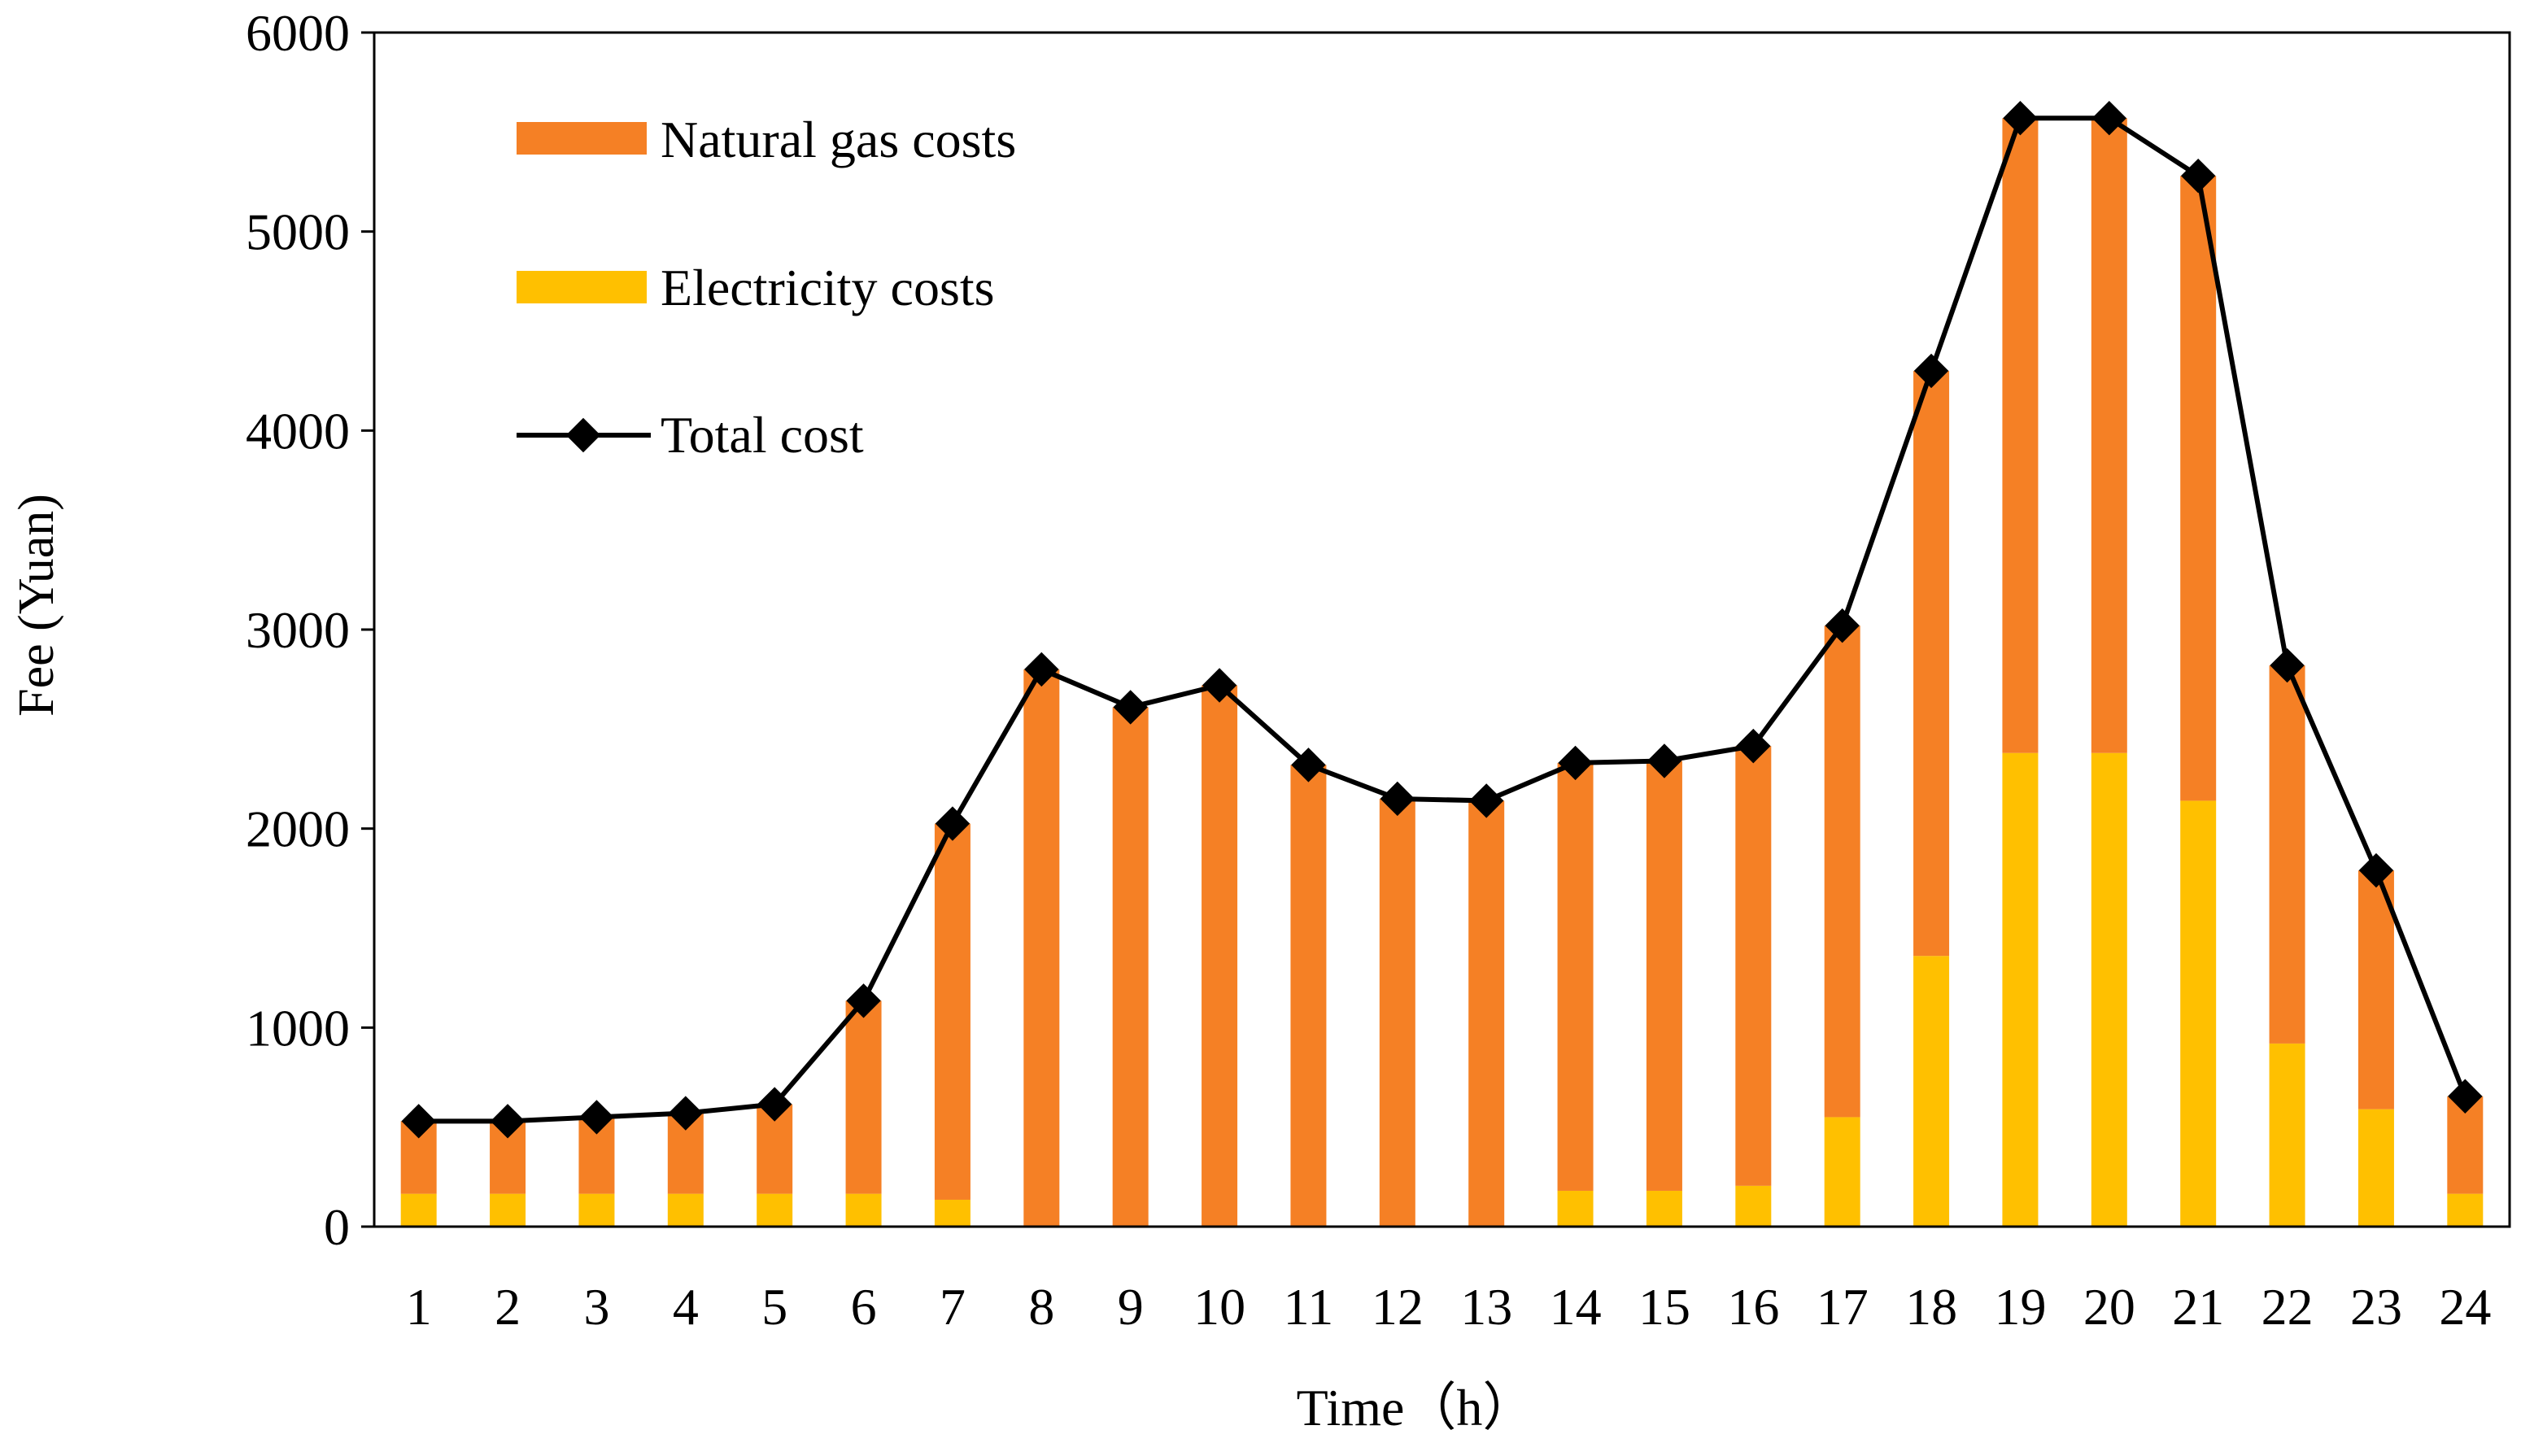 This screenshot has height=1456, width=2521. Describe the element at coordinates (1041, 1307) in the screenshot. I see `x-tick-label-8: 8` at that location.